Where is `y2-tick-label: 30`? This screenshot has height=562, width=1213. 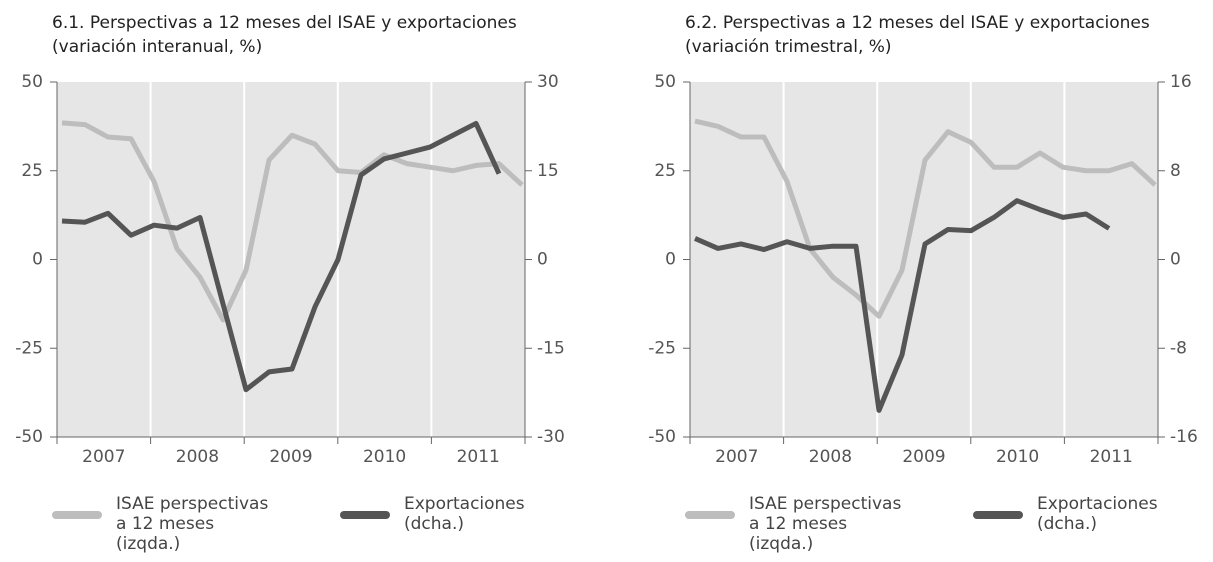 y2-tick-label: 30 is located at coordinates (548, 82).